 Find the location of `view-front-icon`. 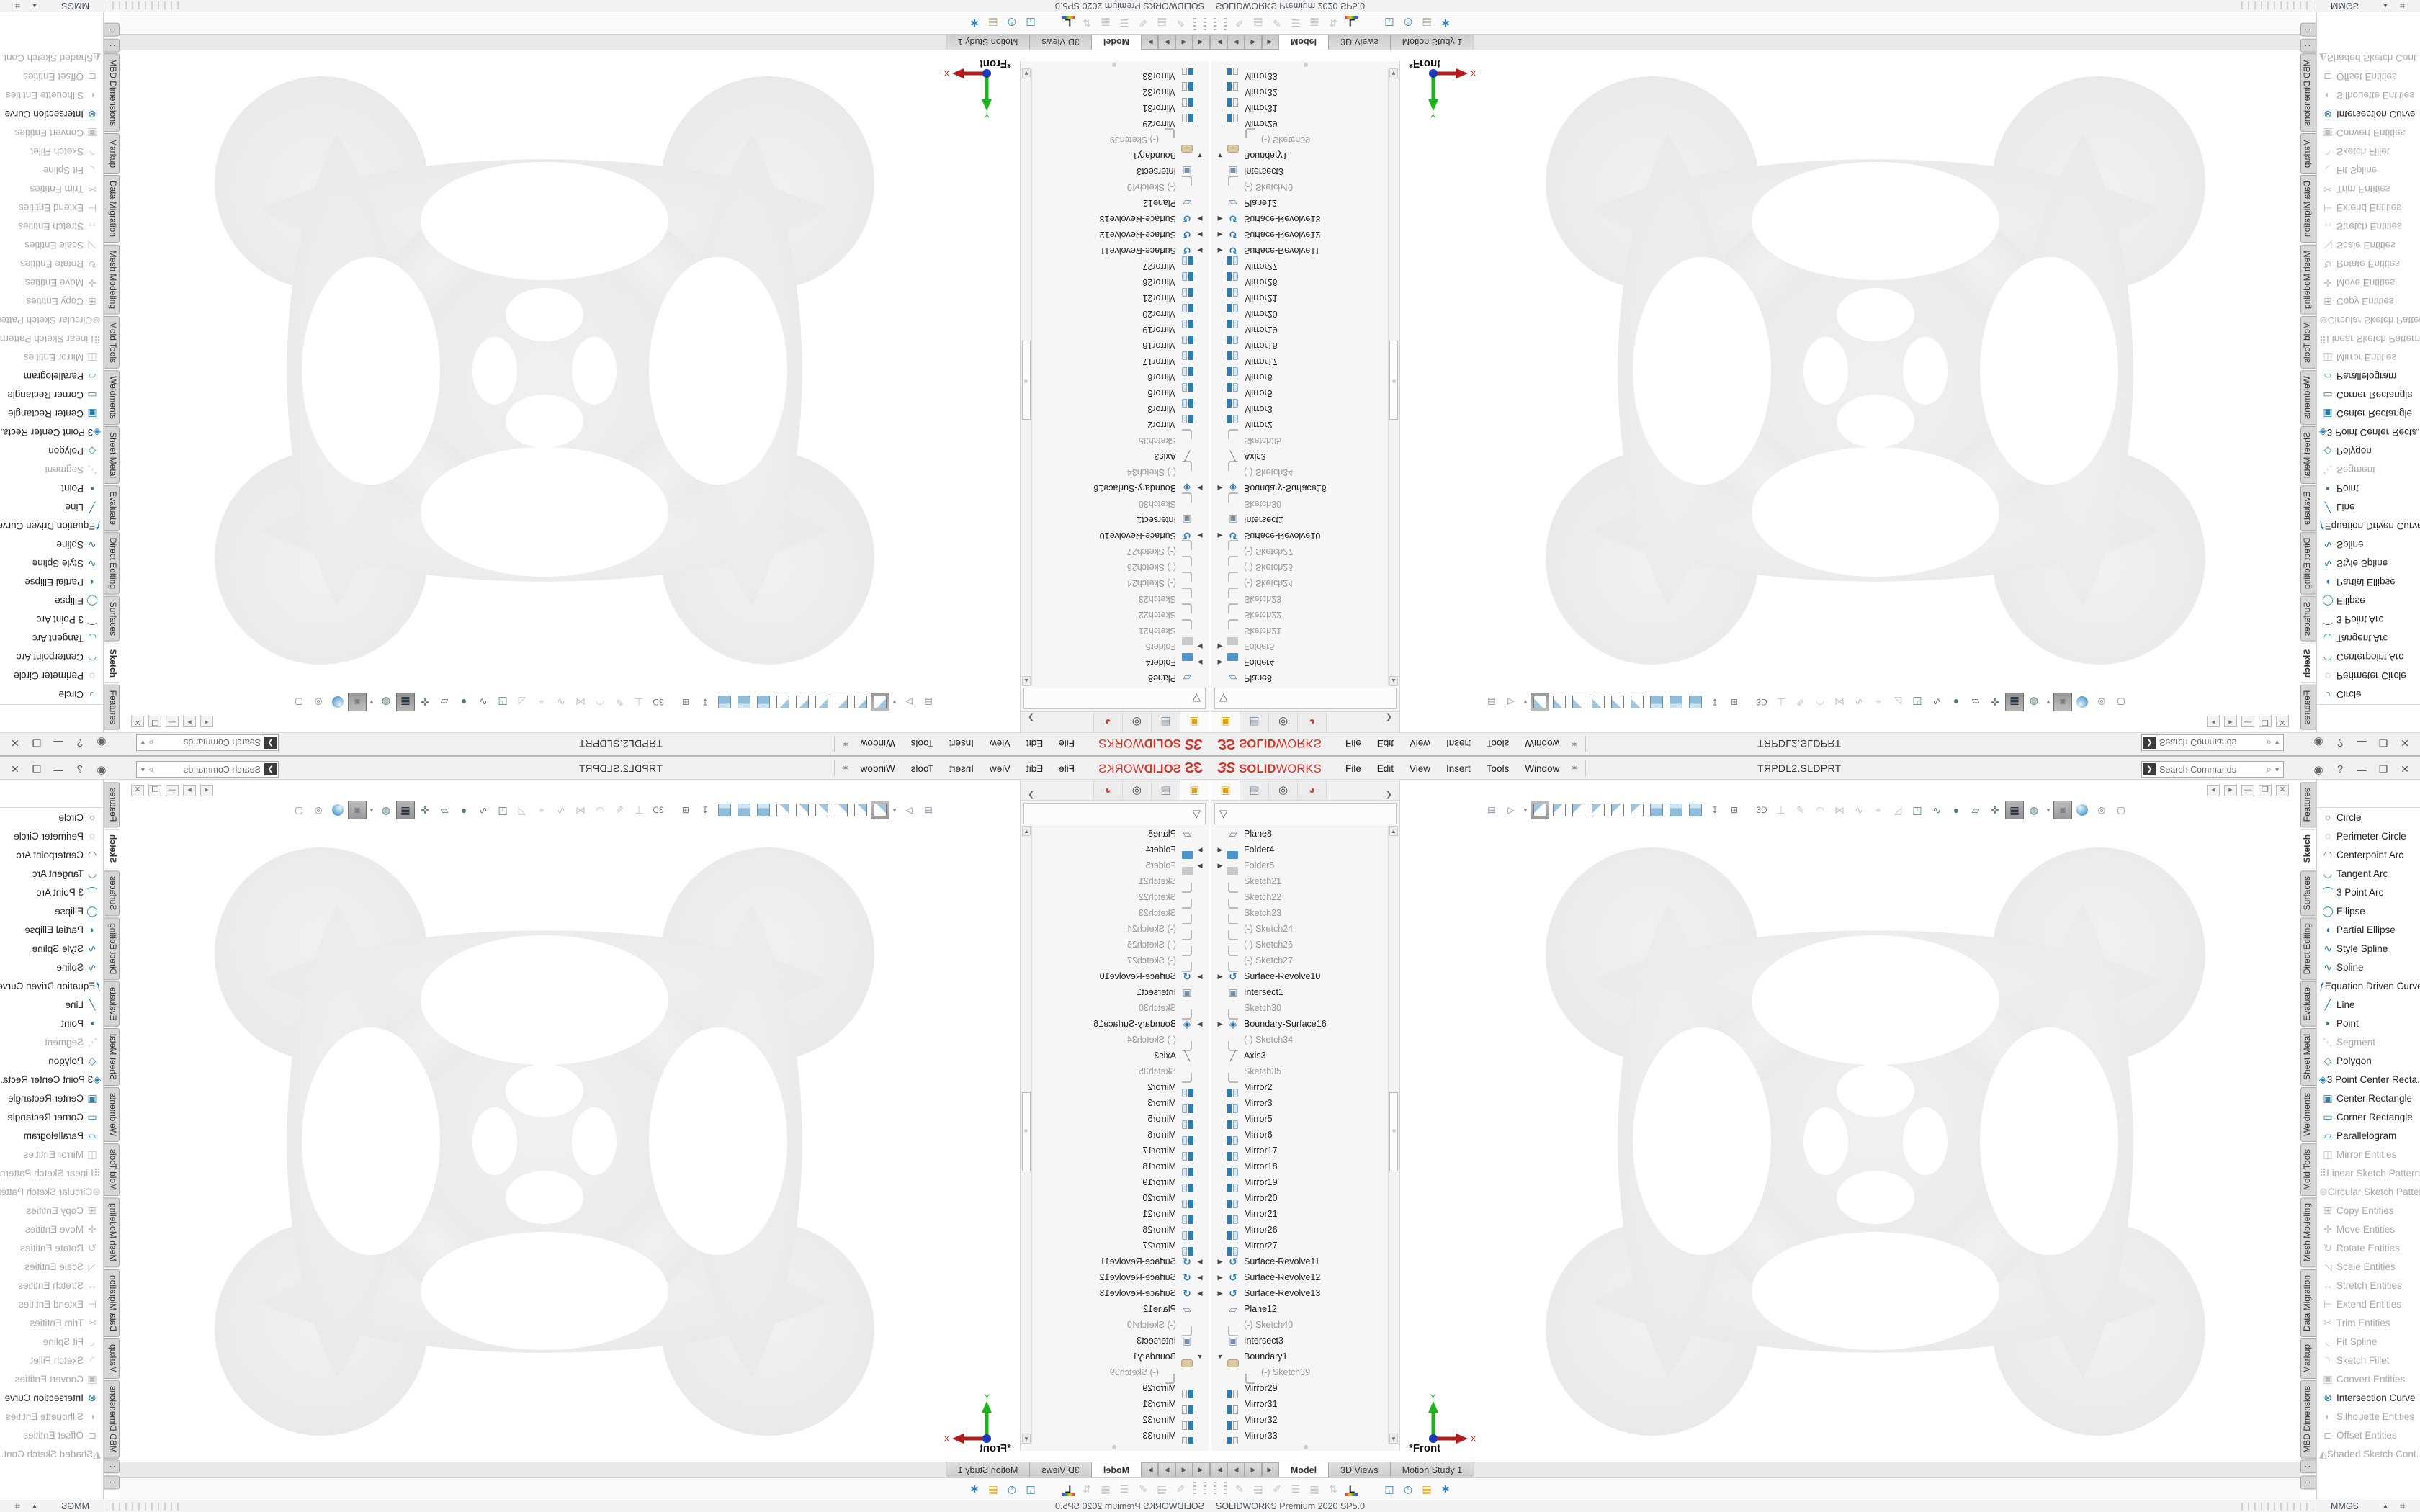

view-front-icon is located at coordinates (1540, 702).